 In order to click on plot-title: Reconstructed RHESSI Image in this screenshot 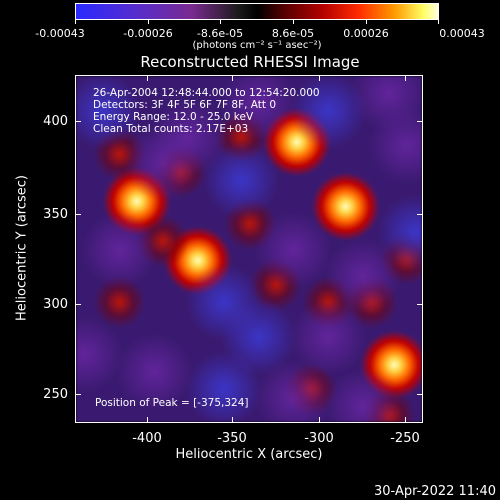, I will do `click(250, 62)`.